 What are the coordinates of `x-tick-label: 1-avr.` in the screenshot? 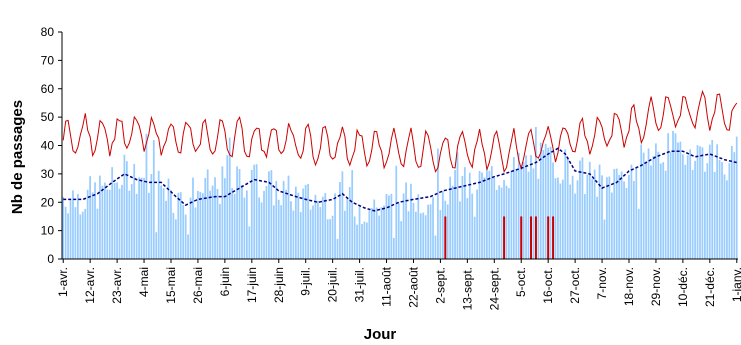 It's located at (63, 282).